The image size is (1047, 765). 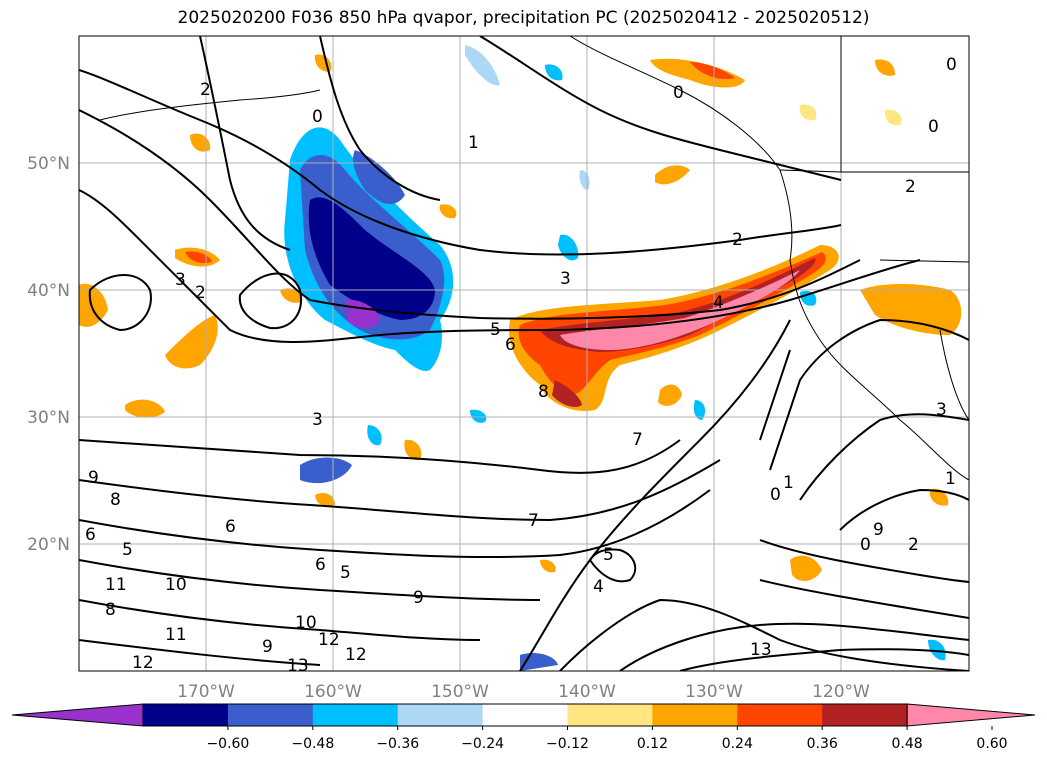 I want to click on lon-label: 140°W, so click(x=587, y=692).